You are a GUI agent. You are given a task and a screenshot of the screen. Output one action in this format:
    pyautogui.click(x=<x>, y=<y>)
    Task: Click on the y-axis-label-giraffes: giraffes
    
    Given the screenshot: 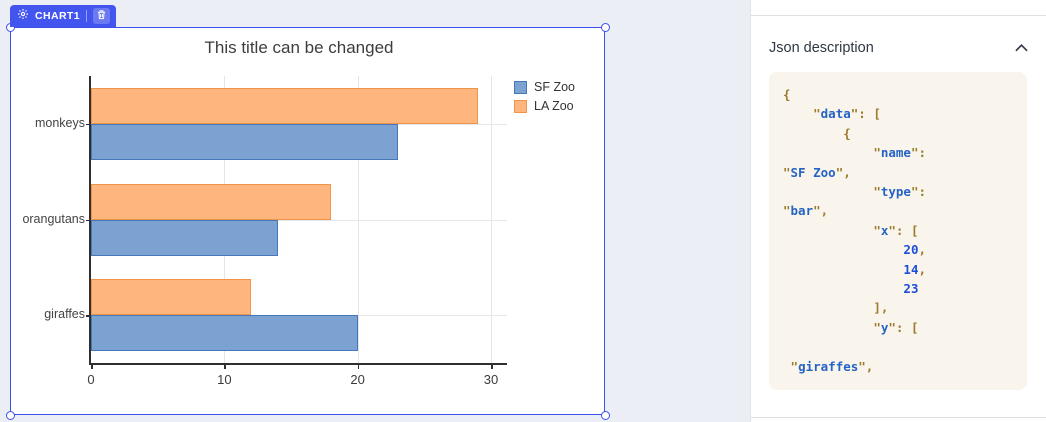 What is the action you would take?
    pyautogui.click(x=64, y=314)
    